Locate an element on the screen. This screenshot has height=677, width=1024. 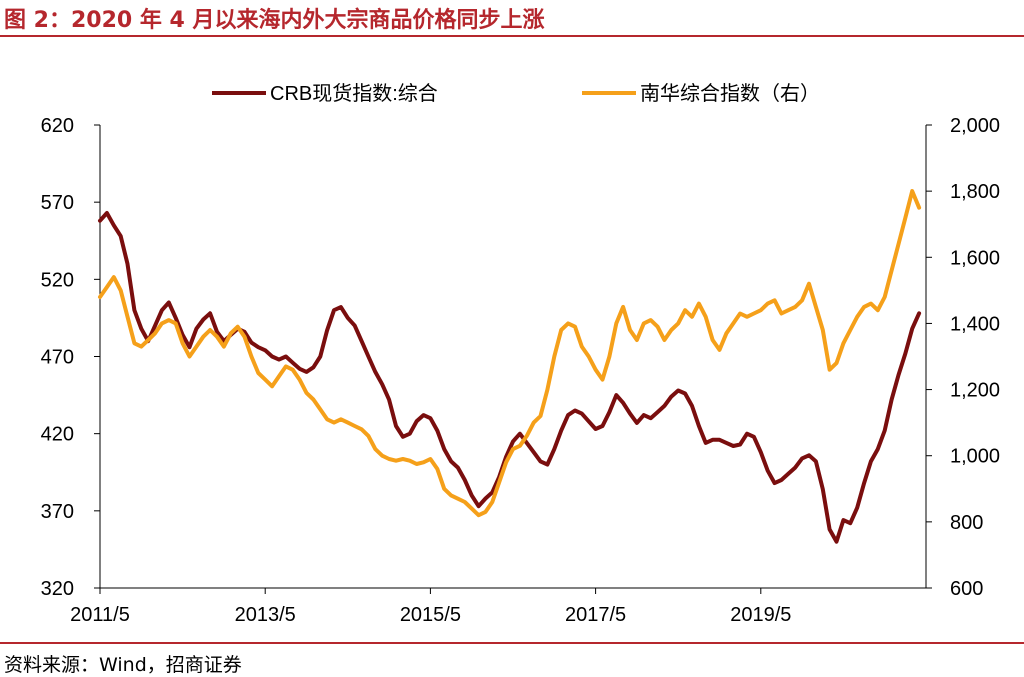
x-tick-label: 2015/5 is located at coordinates (430, 615).